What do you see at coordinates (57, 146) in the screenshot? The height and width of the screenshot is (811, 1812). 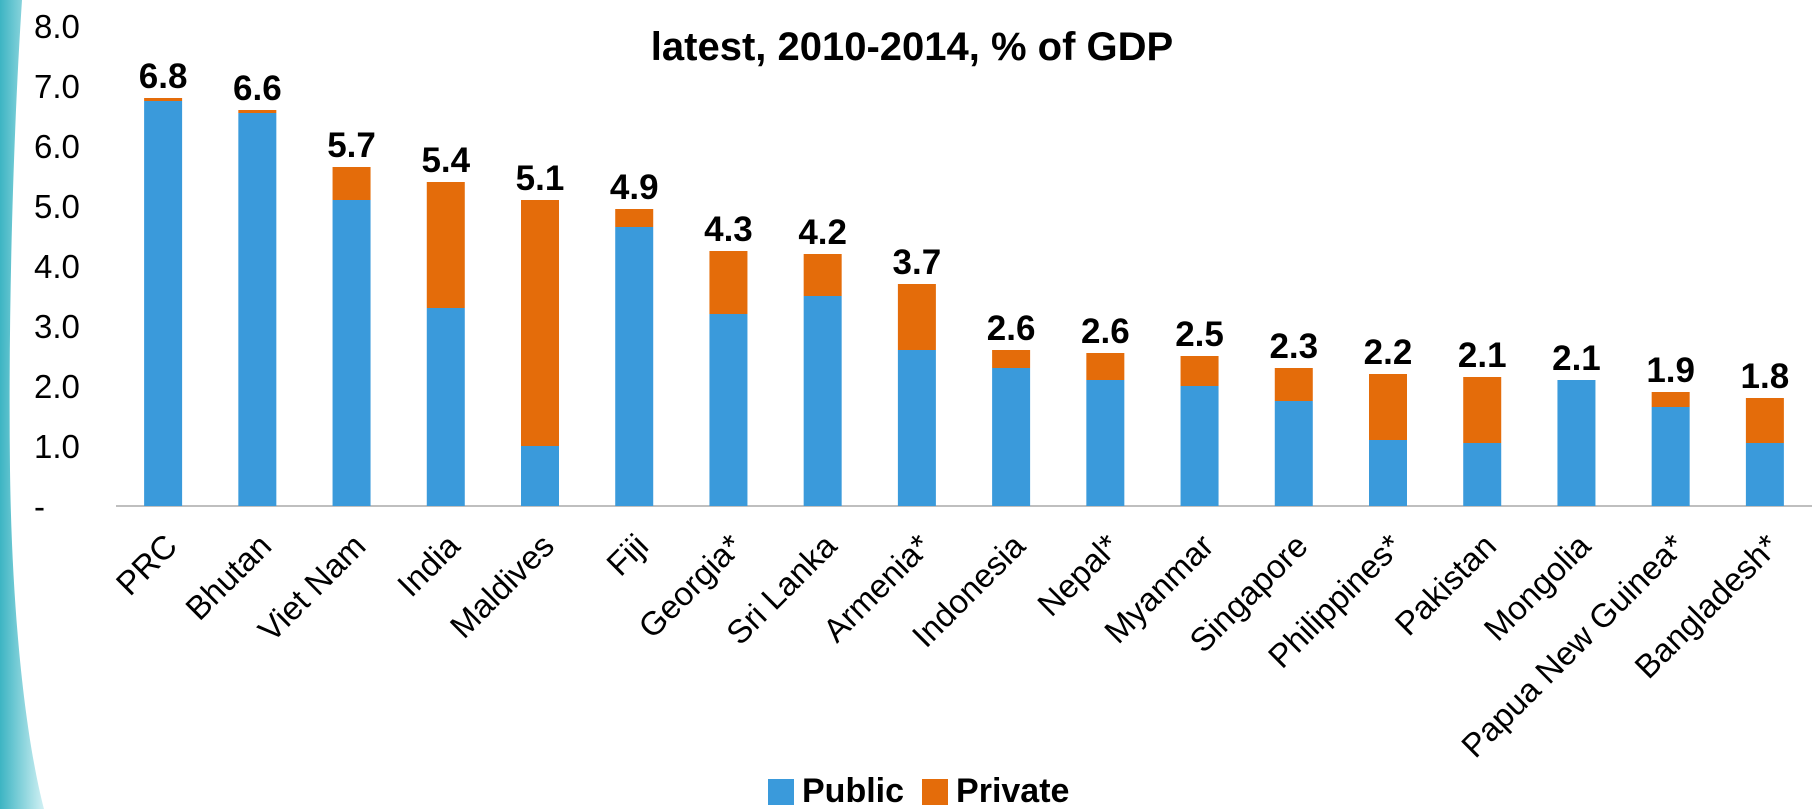 I see `y-tick-label: 6.0` at bounding box center [57, 146].